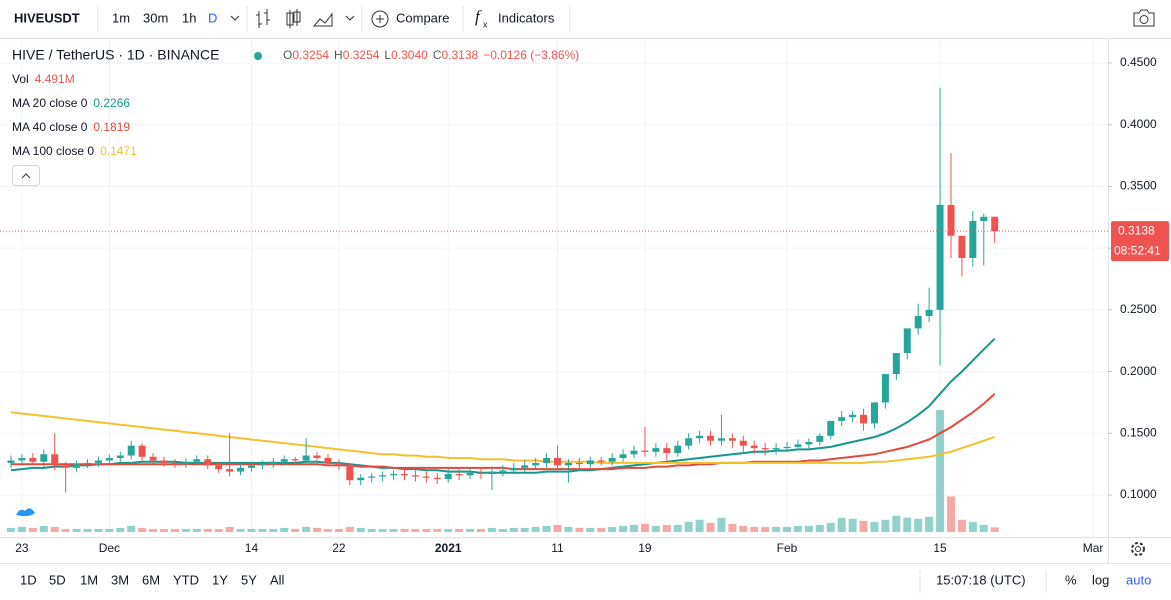 This screenshot has height=600, width=1171. Describe the element at coordinates (1138, 579) in the screenshot. I see `auto-toggle: auto` at that location.